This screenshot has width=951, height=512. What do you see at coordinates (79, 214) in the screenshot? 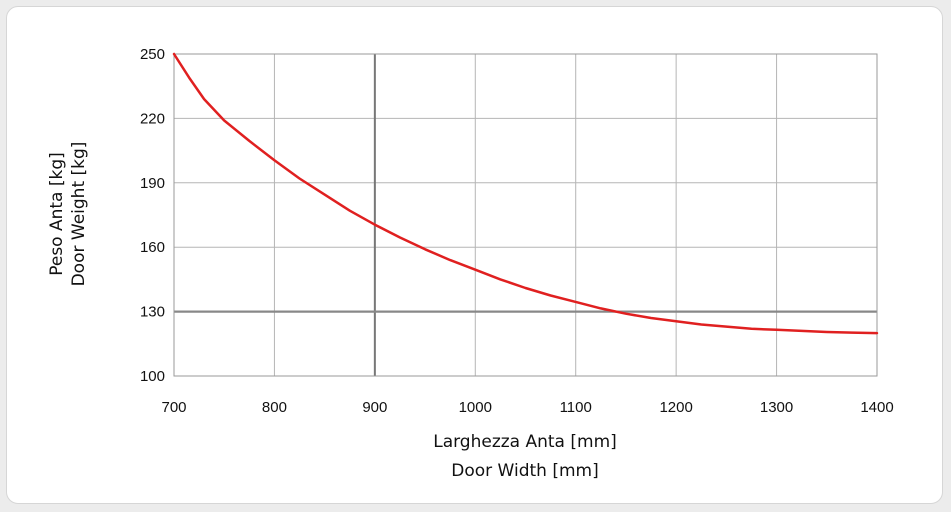
I see `y-axis-title-line-2: Door Weight [kg]` at bounding box center [79, 214].